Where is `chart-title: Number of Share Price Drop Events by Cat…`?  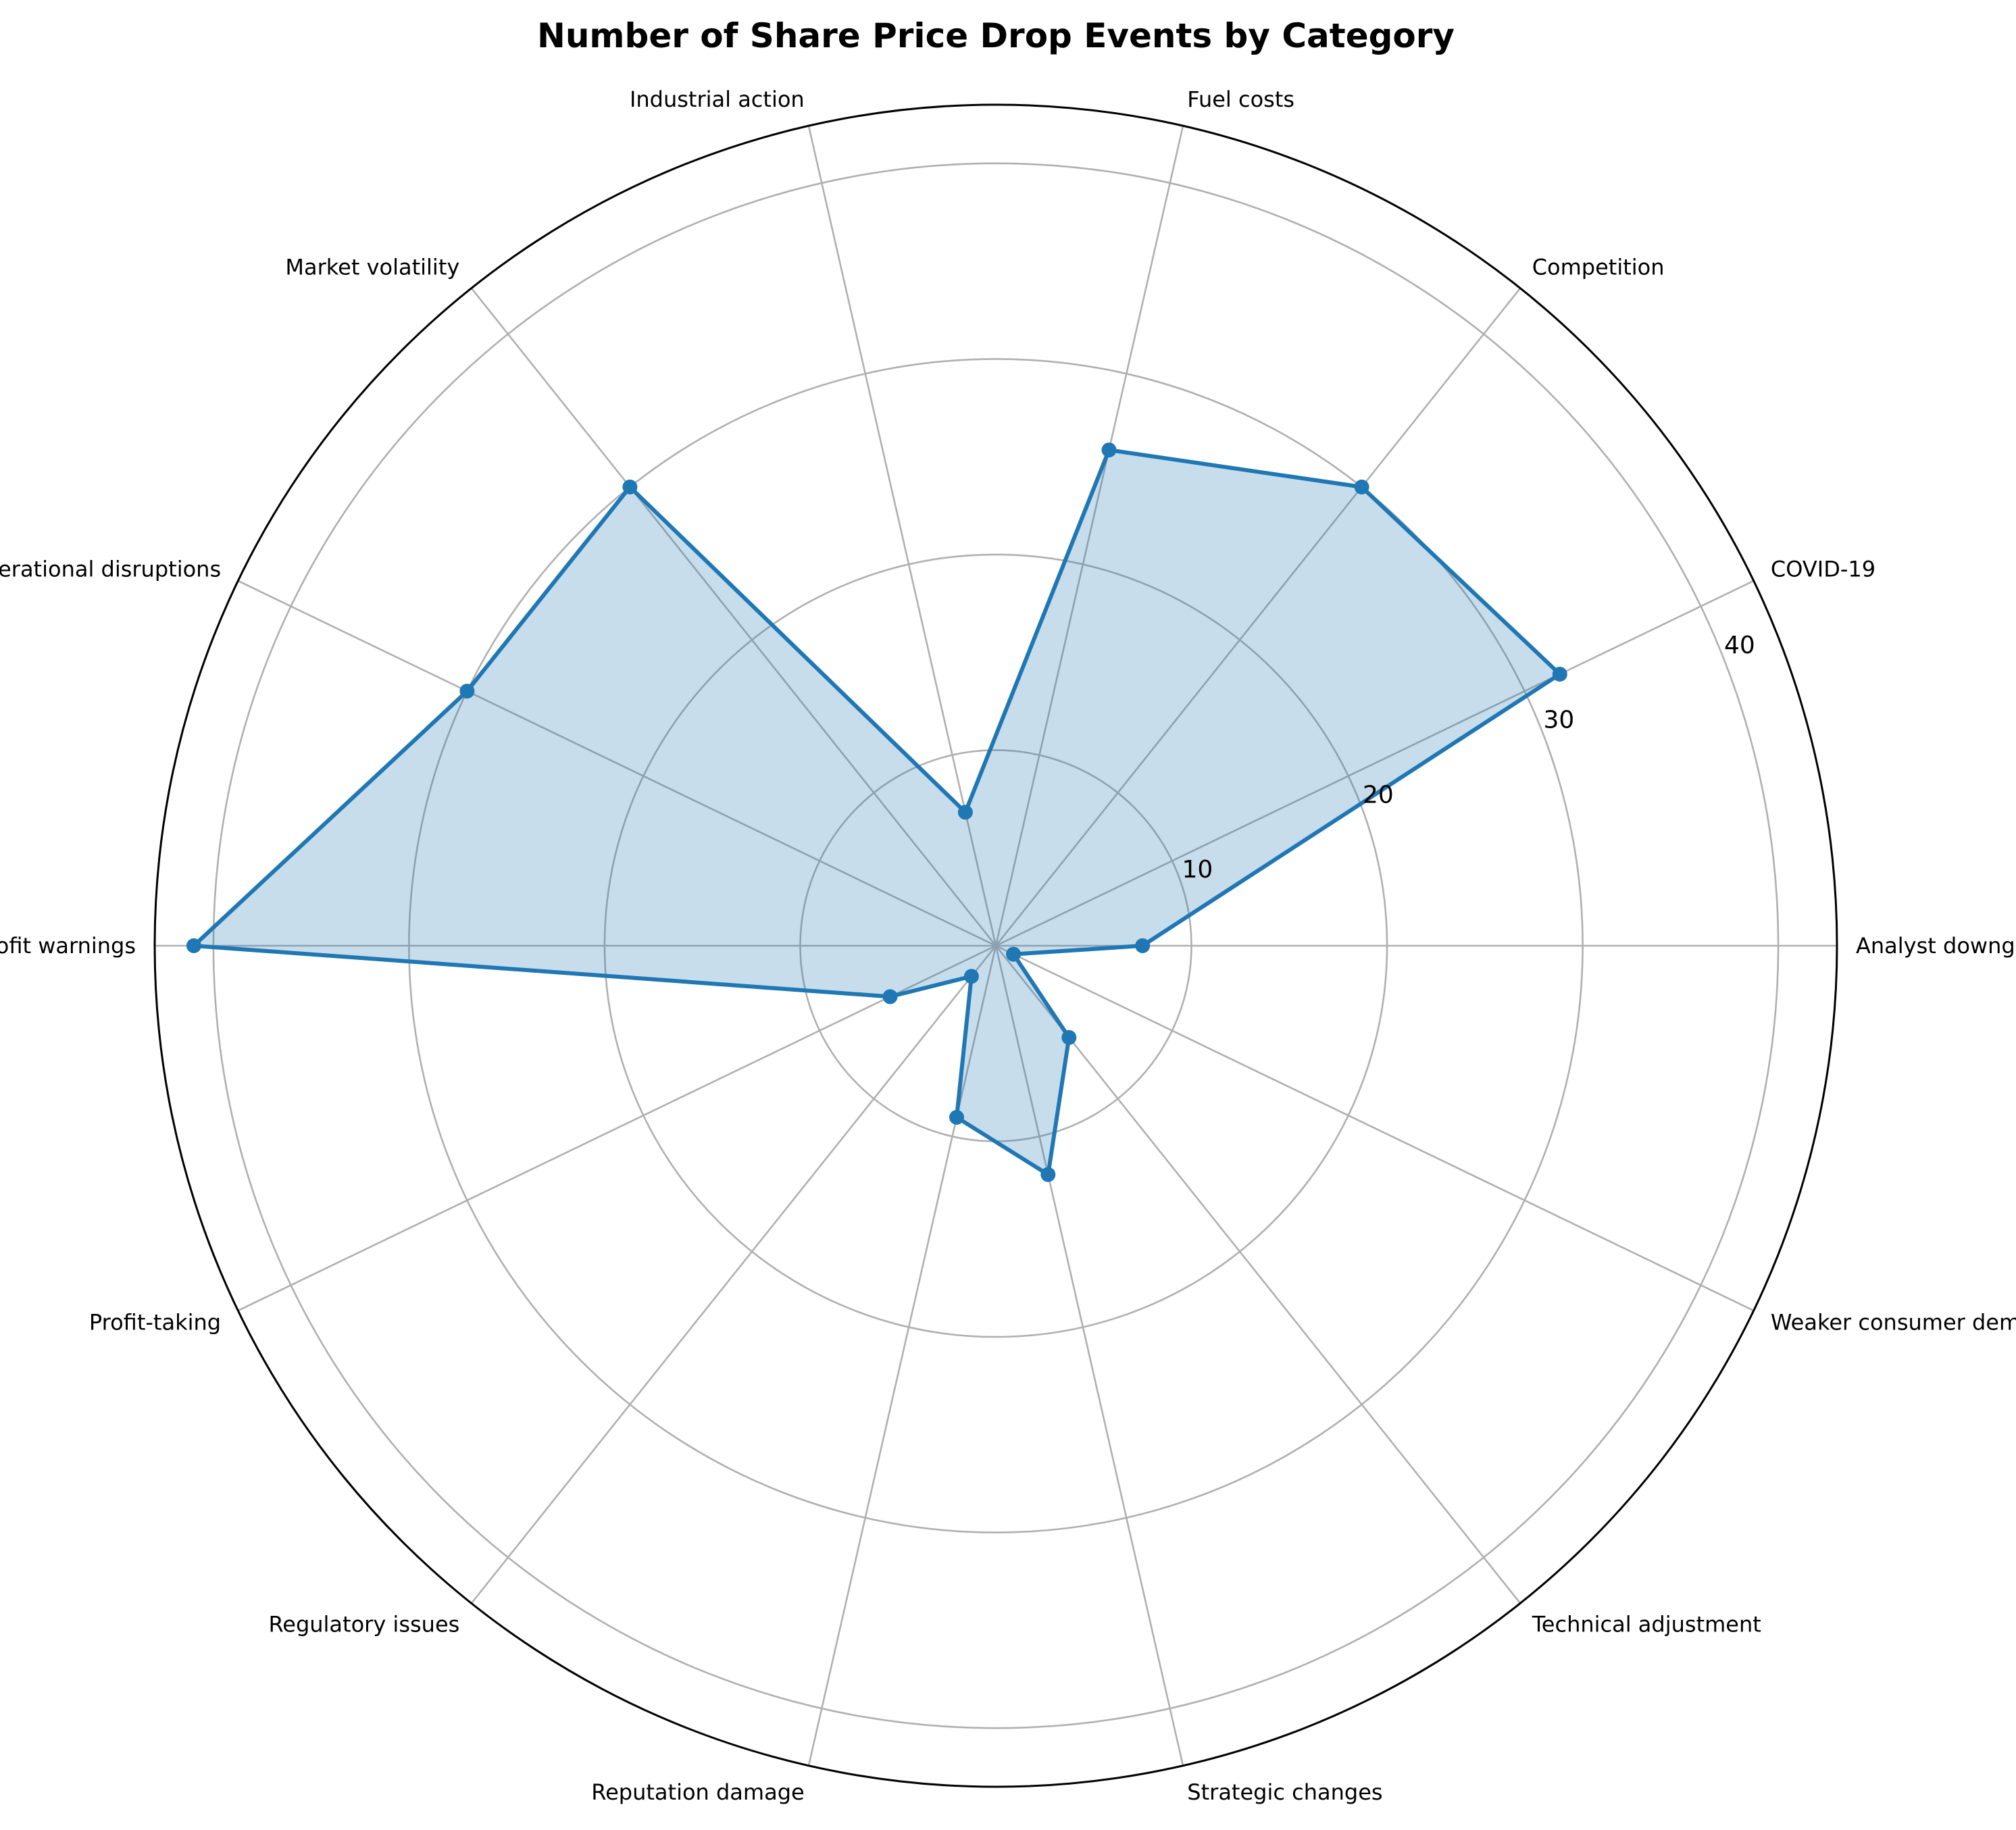 chart-title: Number of Share Price Drop Events by Cat… is located at coordinates (996, 35).